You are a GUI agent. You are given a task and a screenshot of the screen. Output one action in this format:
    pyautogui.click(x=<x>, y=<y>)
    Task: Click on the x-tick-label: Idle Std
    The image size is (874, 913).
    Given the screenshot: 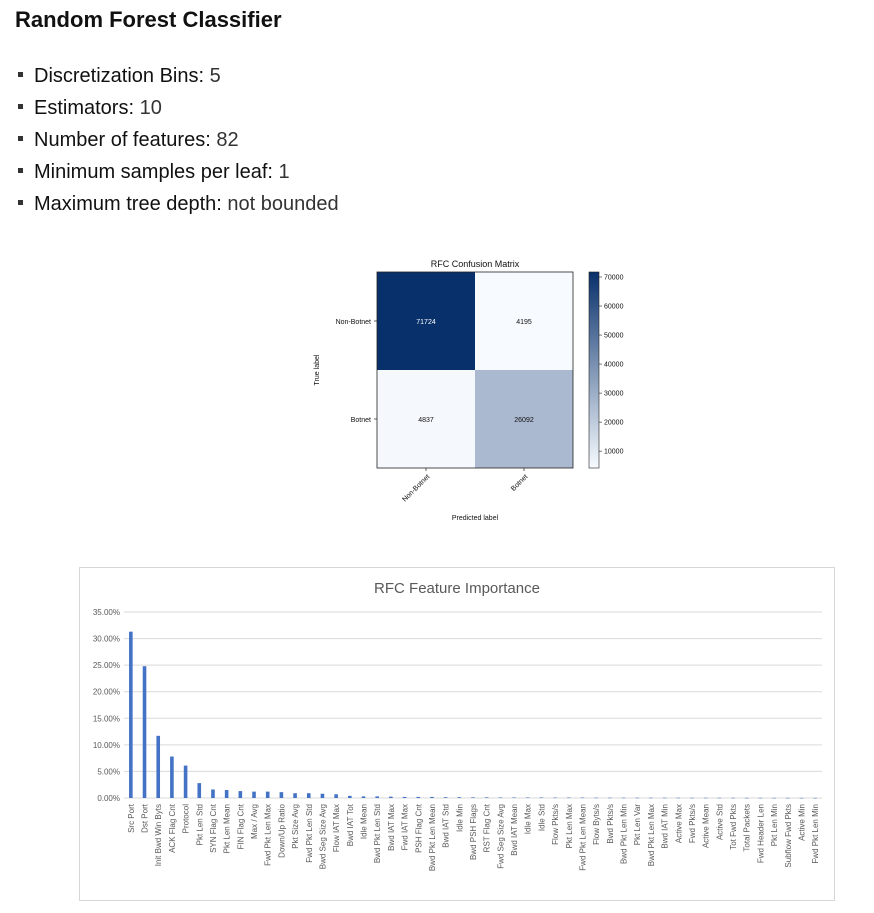 What is the action you would take?
    pyautogui.click(x=541, y=817)
    